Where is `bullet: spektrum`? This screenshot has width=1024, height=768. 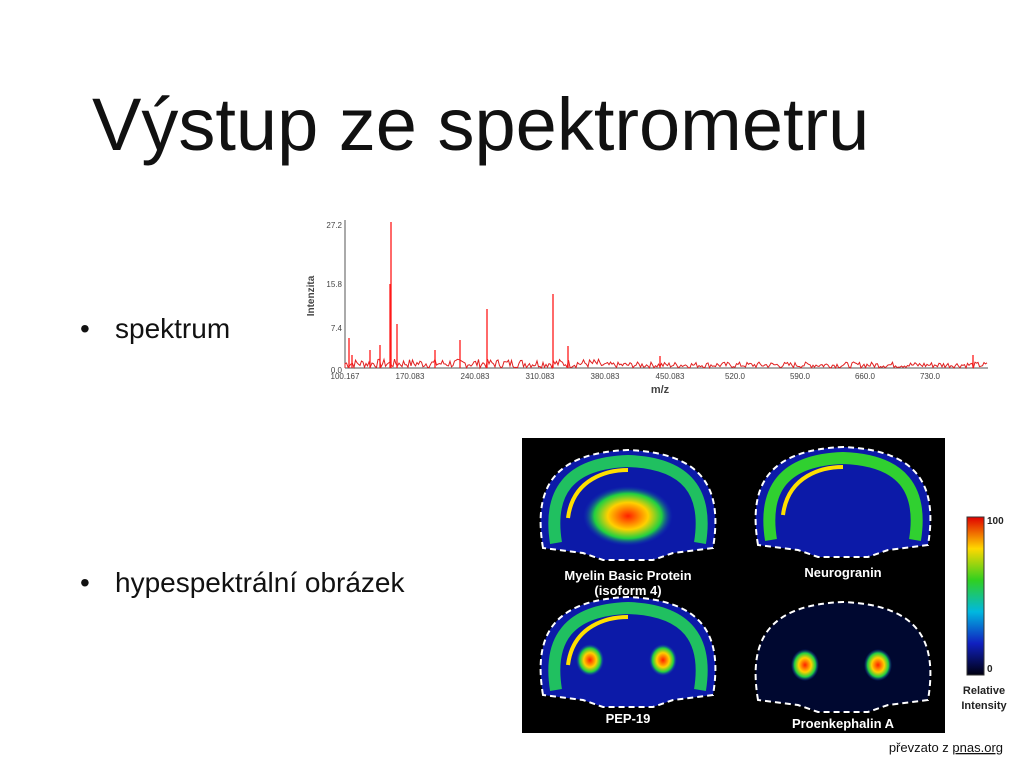 bullet: spektrum is located at coordinates (172, 328).